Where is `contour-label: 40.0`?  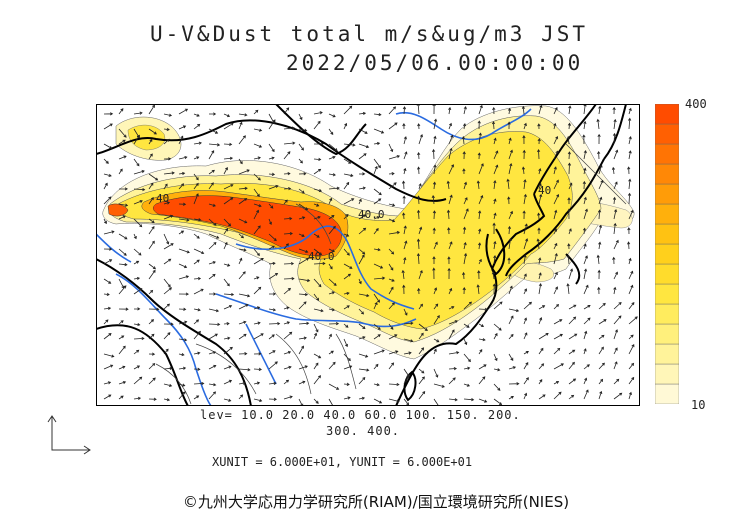
contour-label: 40.0 is located at coordinates (321, 256).